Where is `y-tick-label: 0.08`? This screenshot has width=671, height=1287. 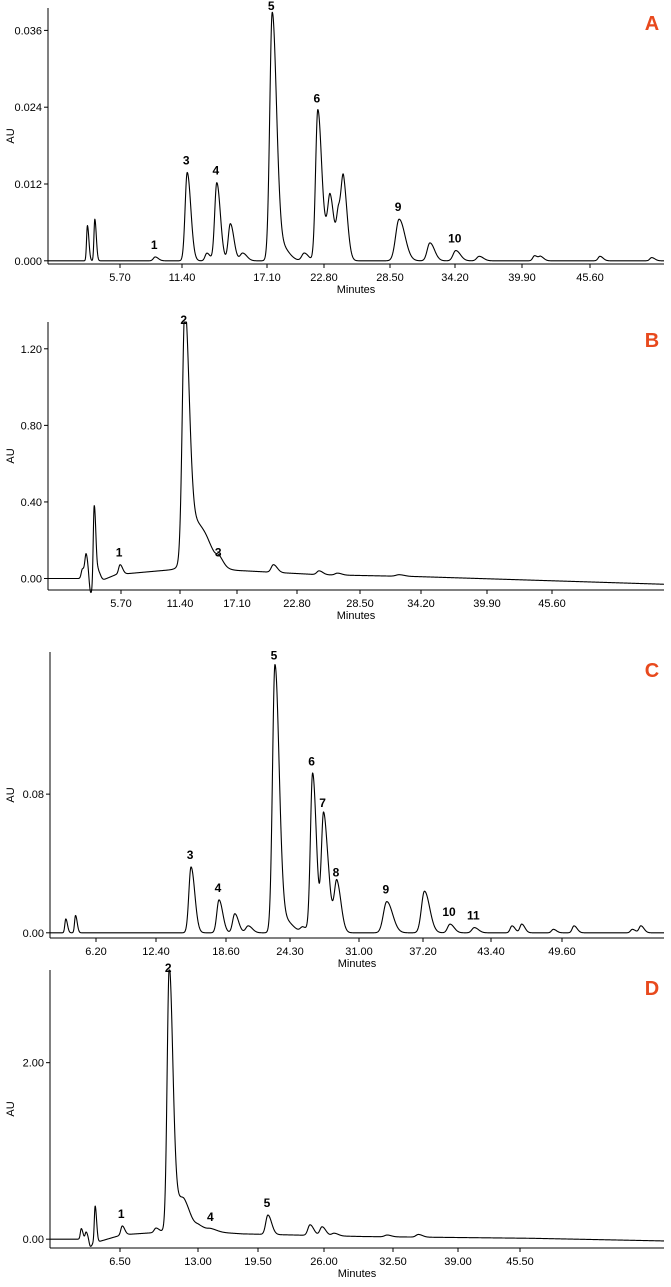 y-tick-label: 0.08 is located at coordinates (33, 795).